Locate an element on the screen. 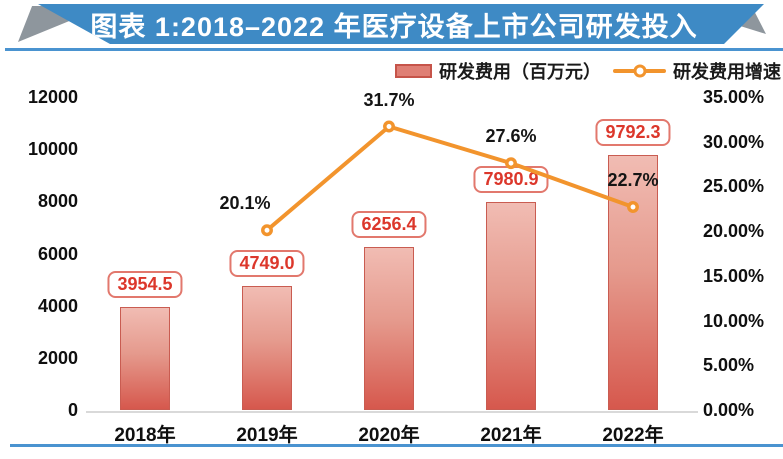  line-marker-dot-icon is located at coordinates (639, 71).